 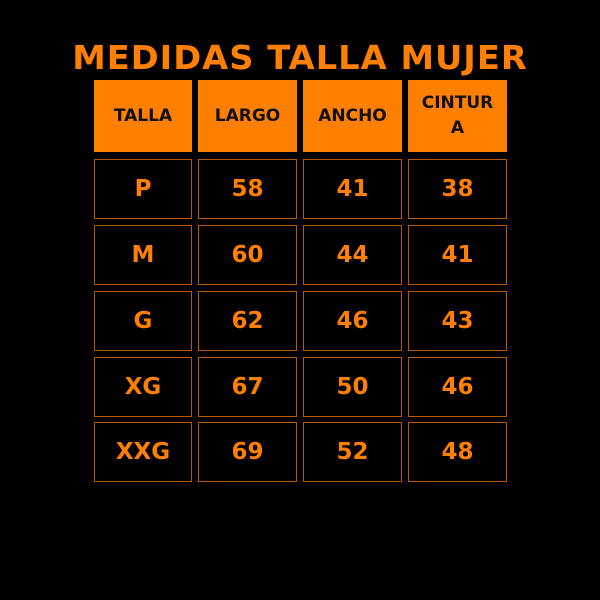 I want to click on measure-cell: 60, so click(x=247, y=255).